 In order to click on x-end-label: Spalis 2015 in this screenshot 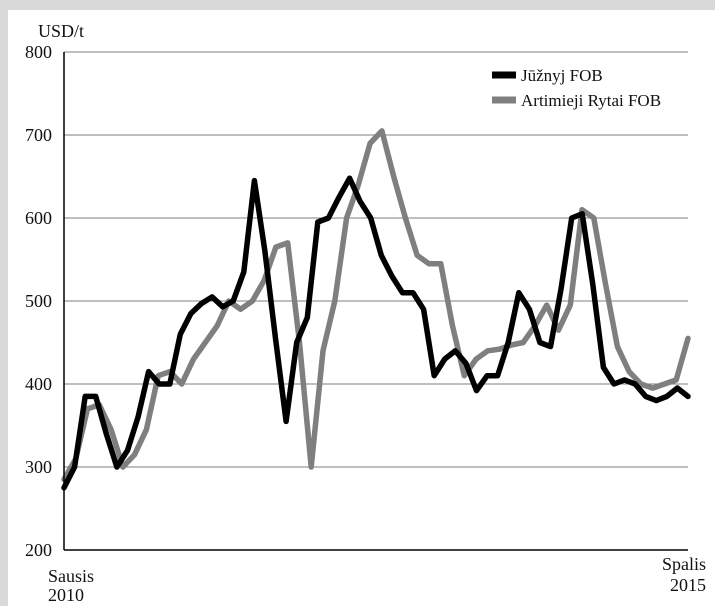, I will do `click(684, 574)`.